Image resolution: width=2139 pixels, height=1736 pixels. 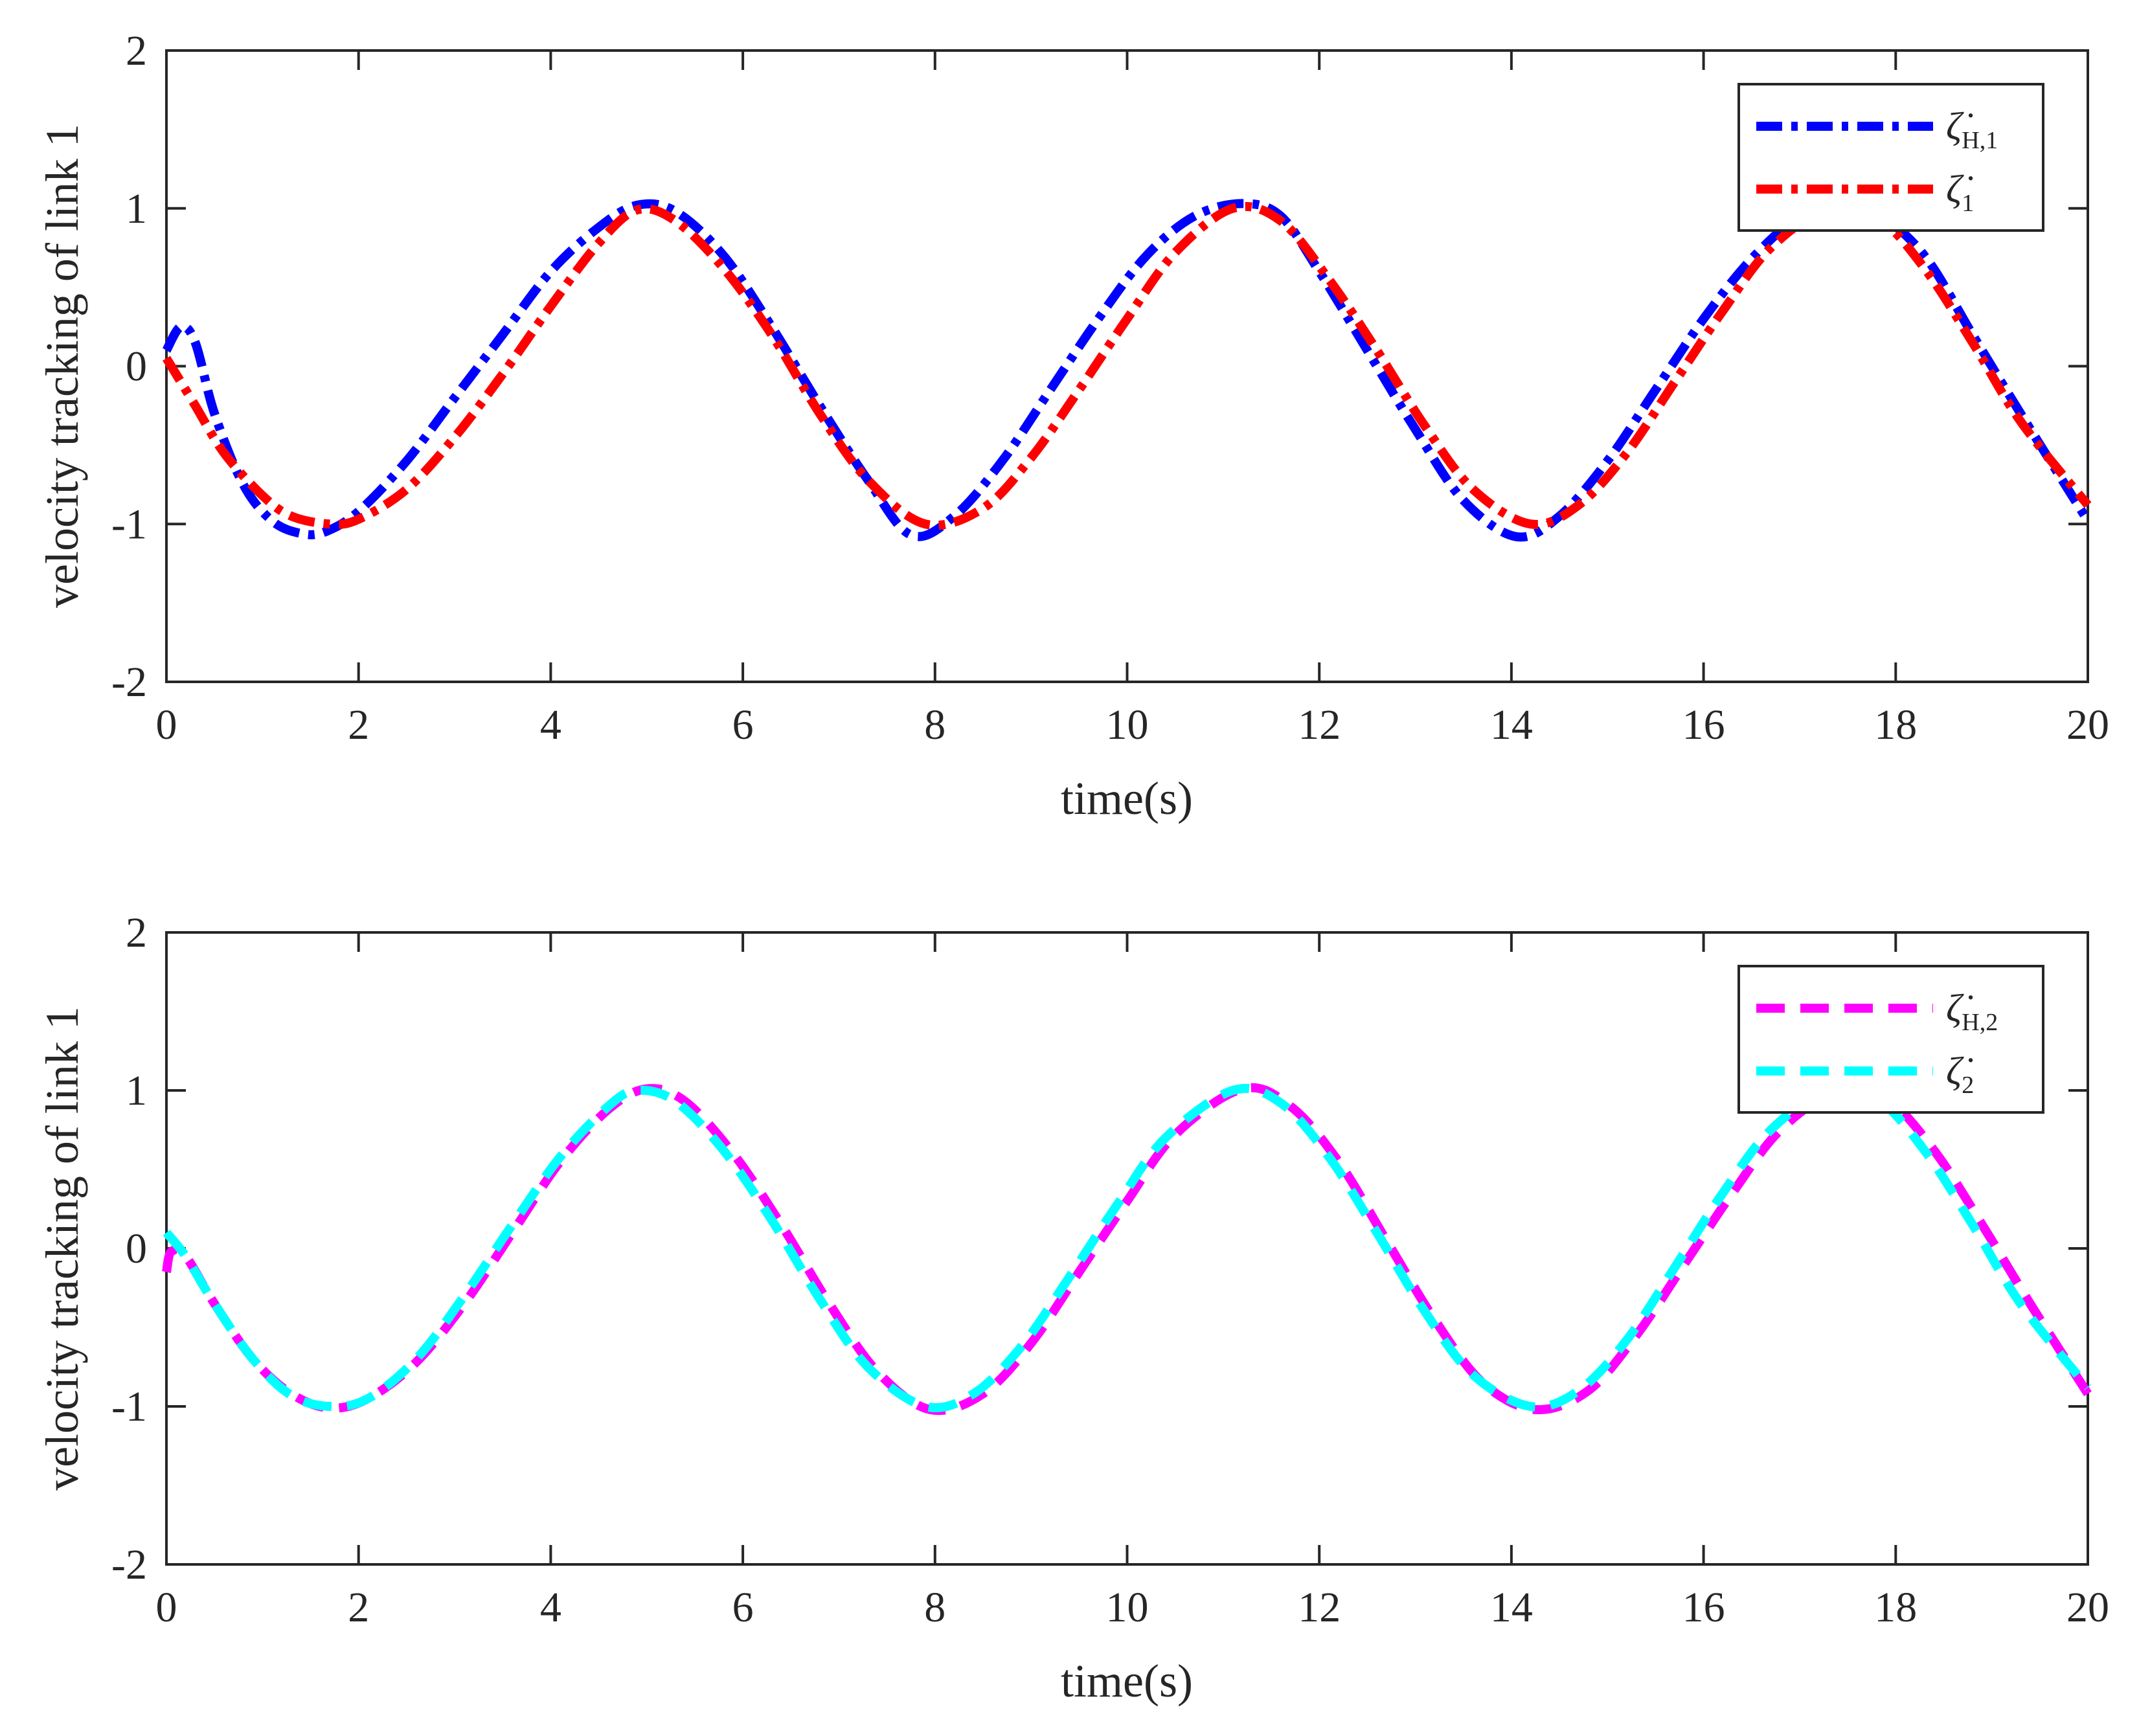 What do you see at coordinates (1972, 1012) in the screenshot?
I see `legend-label-zeta-h2: ζ̇H,2` at bounding box center [1972, 1012].